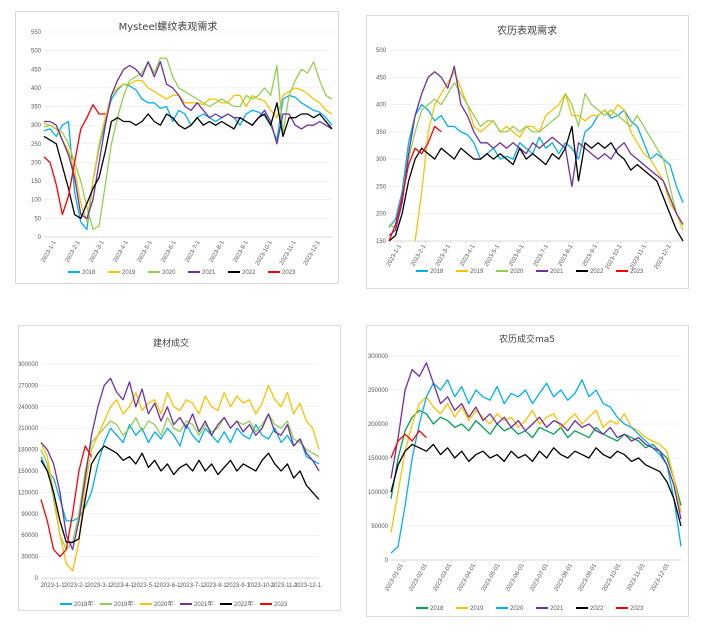  What do you see at coordinates (636, 577) in the screenshot?
I see `x-tick-label: 2023-11-01` at bounding box center [636, 577].